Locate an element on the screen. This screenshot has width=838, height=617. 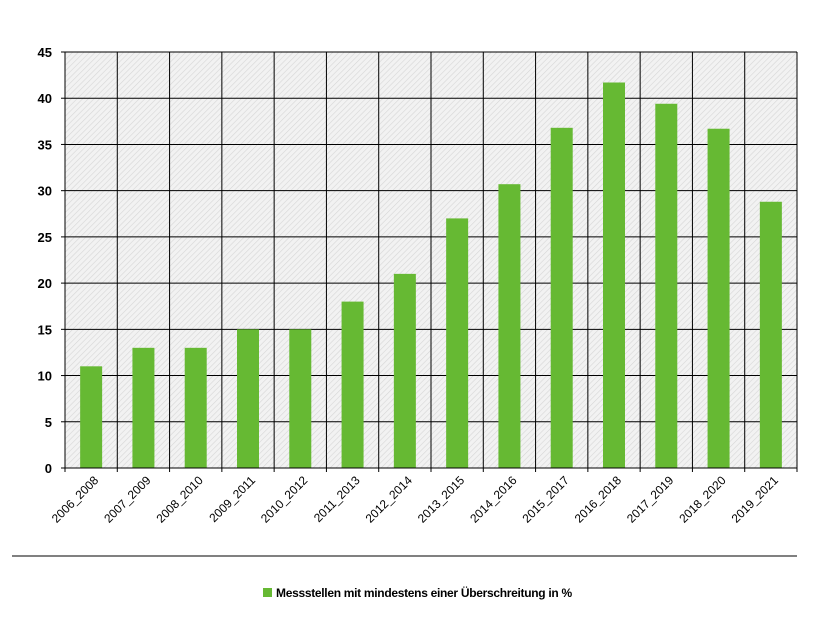
y-tick-label: 35 is located at coordinates (45, 144).